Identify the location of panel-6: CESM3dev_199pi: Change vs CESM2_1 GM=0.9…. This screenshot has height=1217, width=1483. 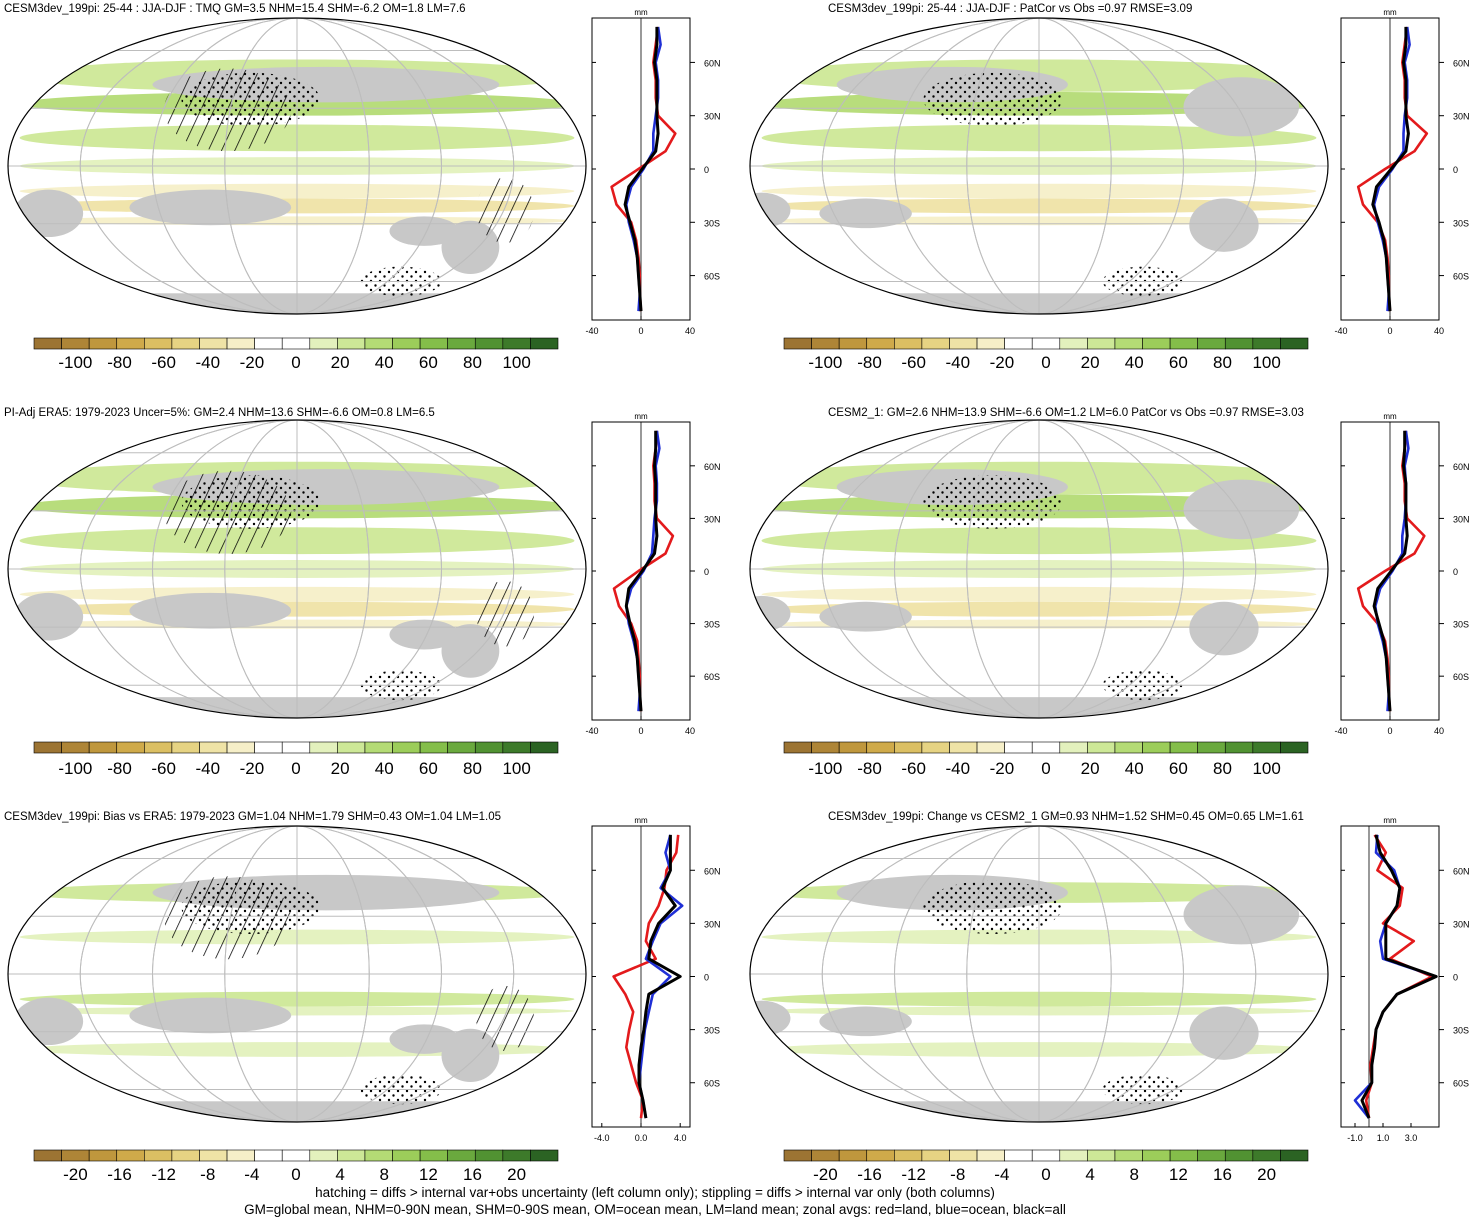
(1109, 997).